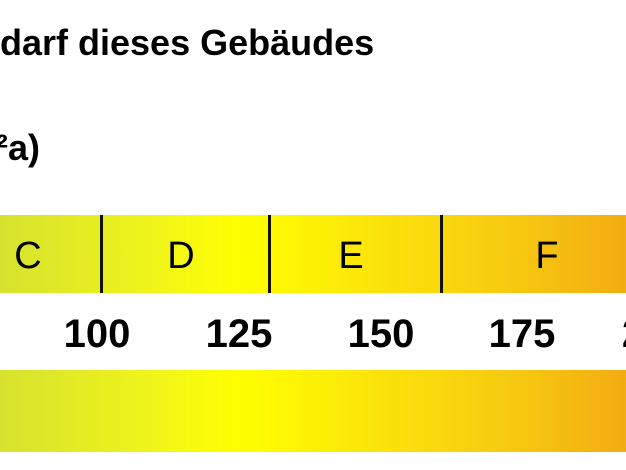 This screenshot has height=470, width=626. What do you see at coordinates (20, 147) in the screenshot?
I see `unit-label: ²a)` at bounding box center [20, 147].